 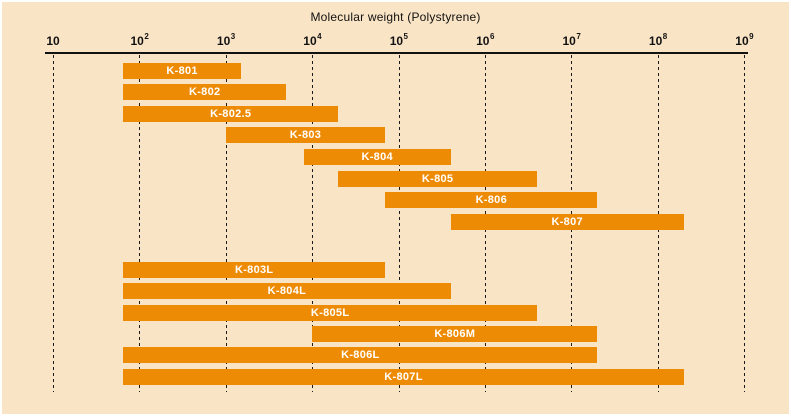 I want to click on bar-k-804l: K-804L, so click(x=287, y=291).